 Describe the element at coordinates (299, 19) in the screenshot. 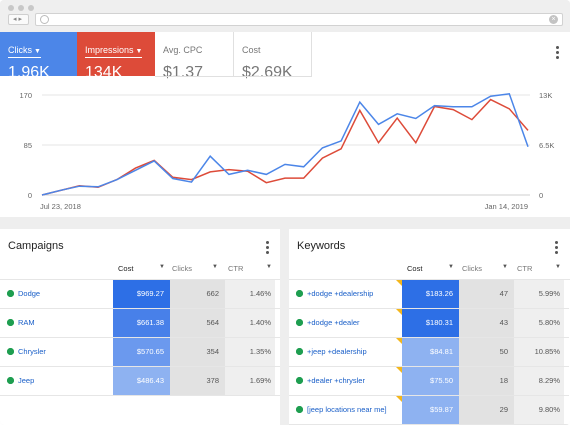

I see `address-bar: ×` at that location.